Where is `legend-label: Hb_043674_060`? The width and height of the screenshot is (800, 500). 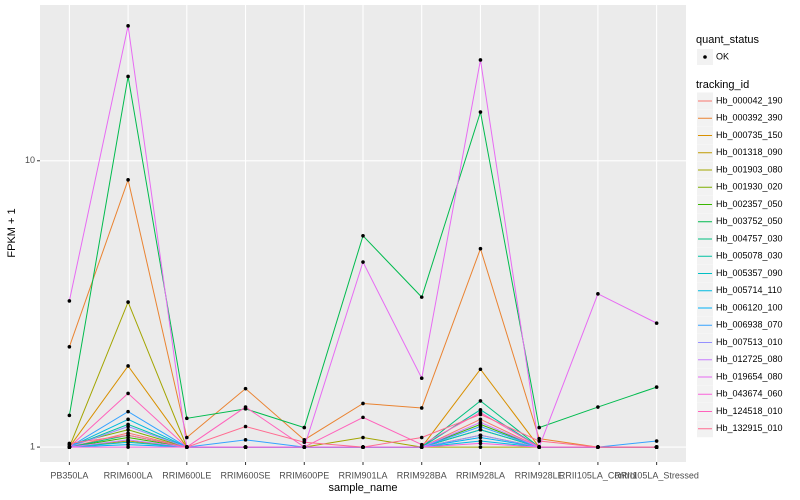 legend-label: Hb_043674_060 is located at coordinates (749, 394).